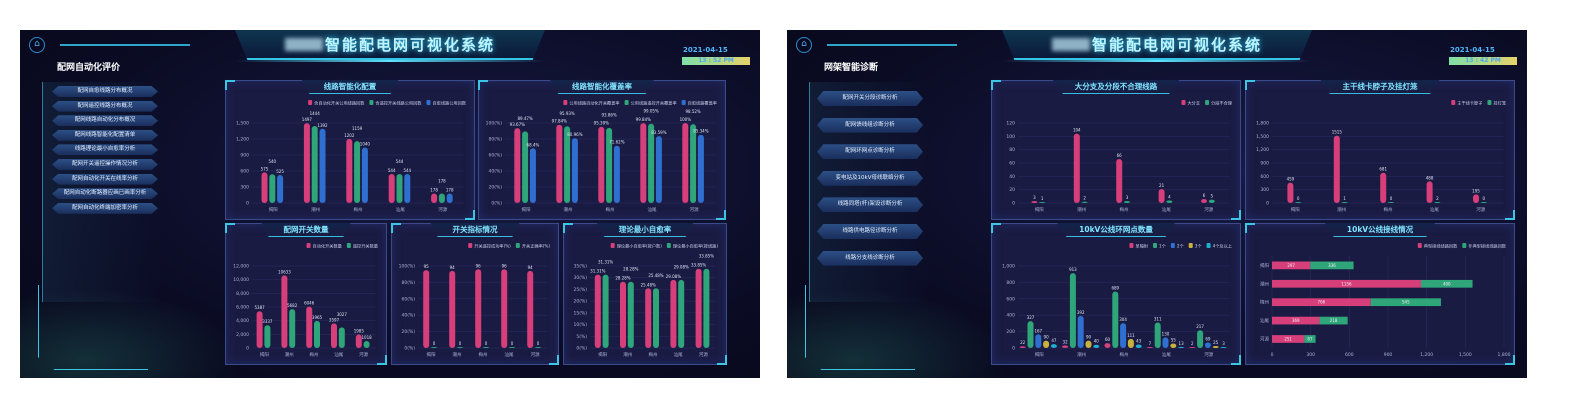  I want to click on chart-title: 开关指标情况, so click(475, 230).